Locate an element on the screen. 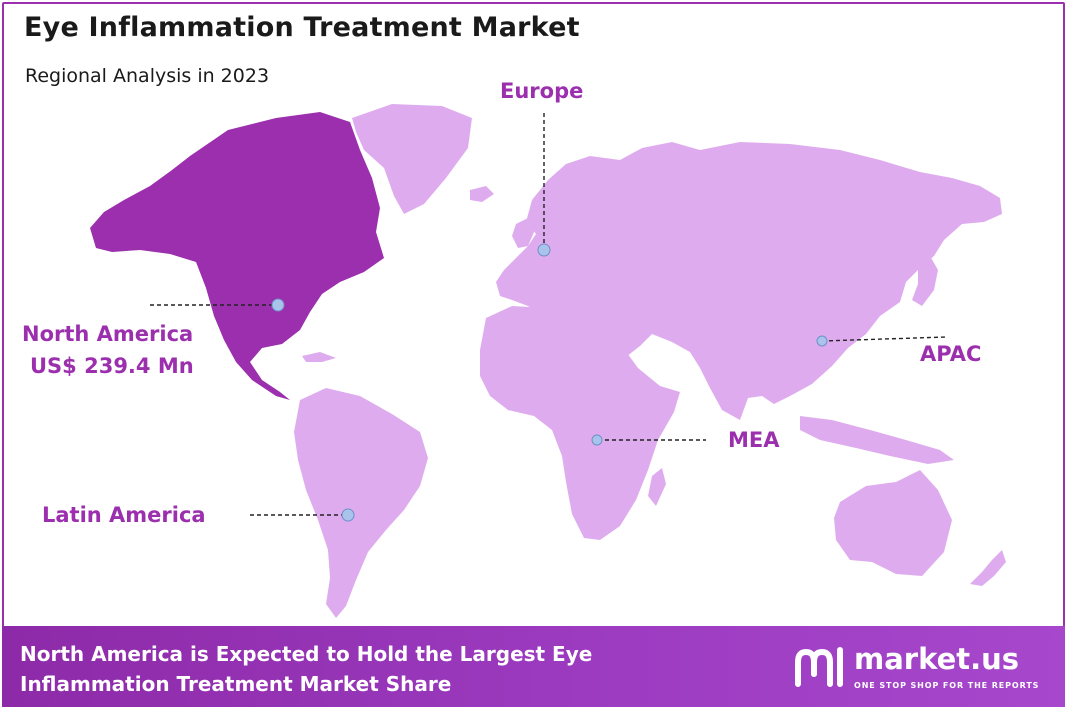  new-zealand-shape is located at coordinates (988, 568).